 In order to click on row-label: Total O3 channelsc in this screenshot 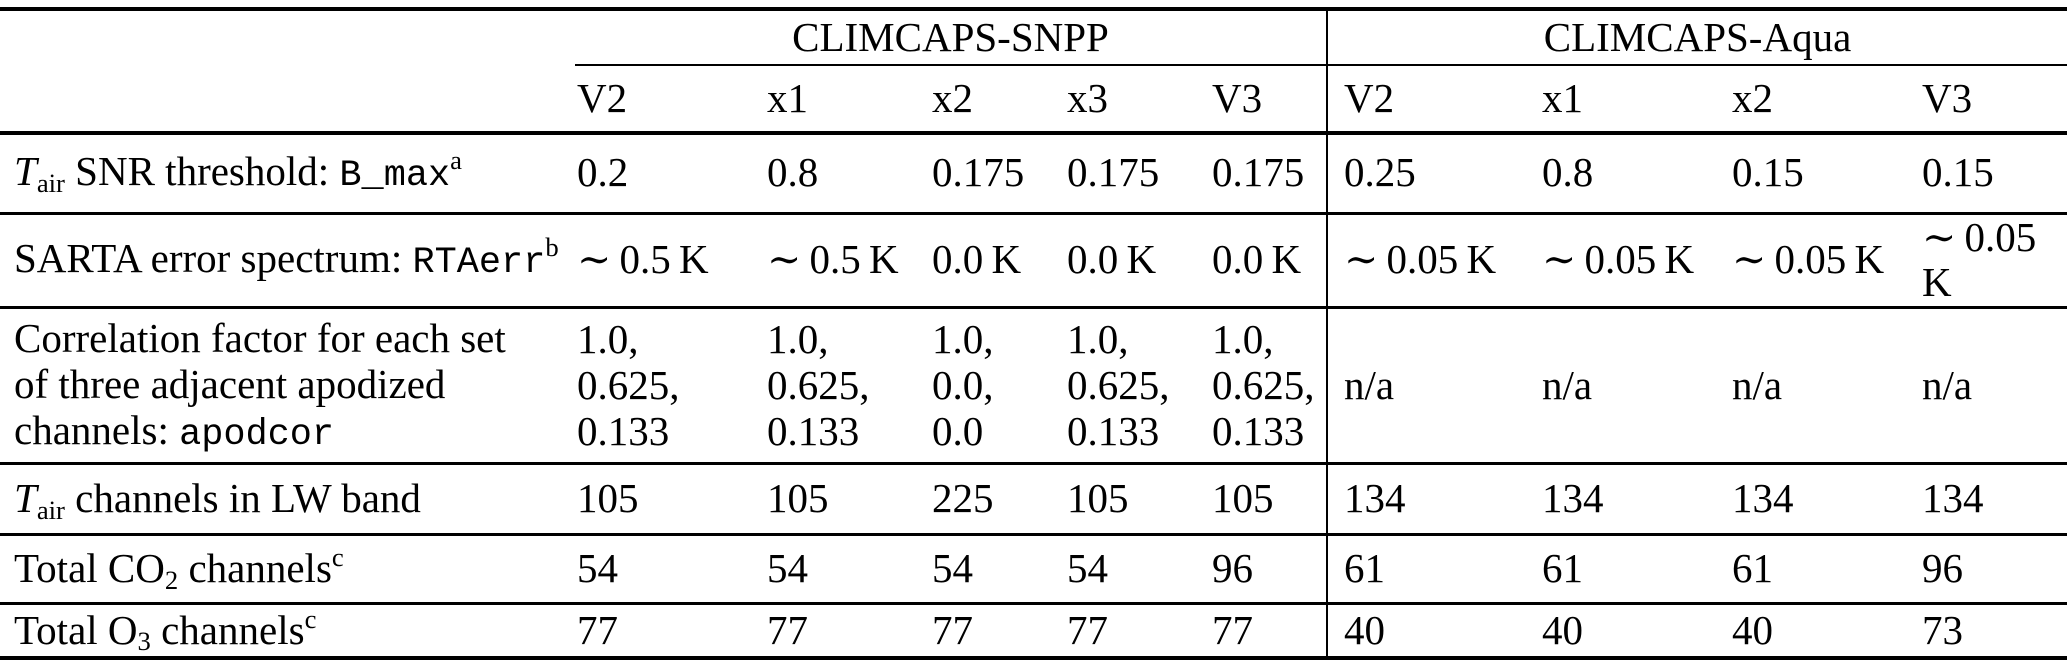, I will do `click(287, 631)`.